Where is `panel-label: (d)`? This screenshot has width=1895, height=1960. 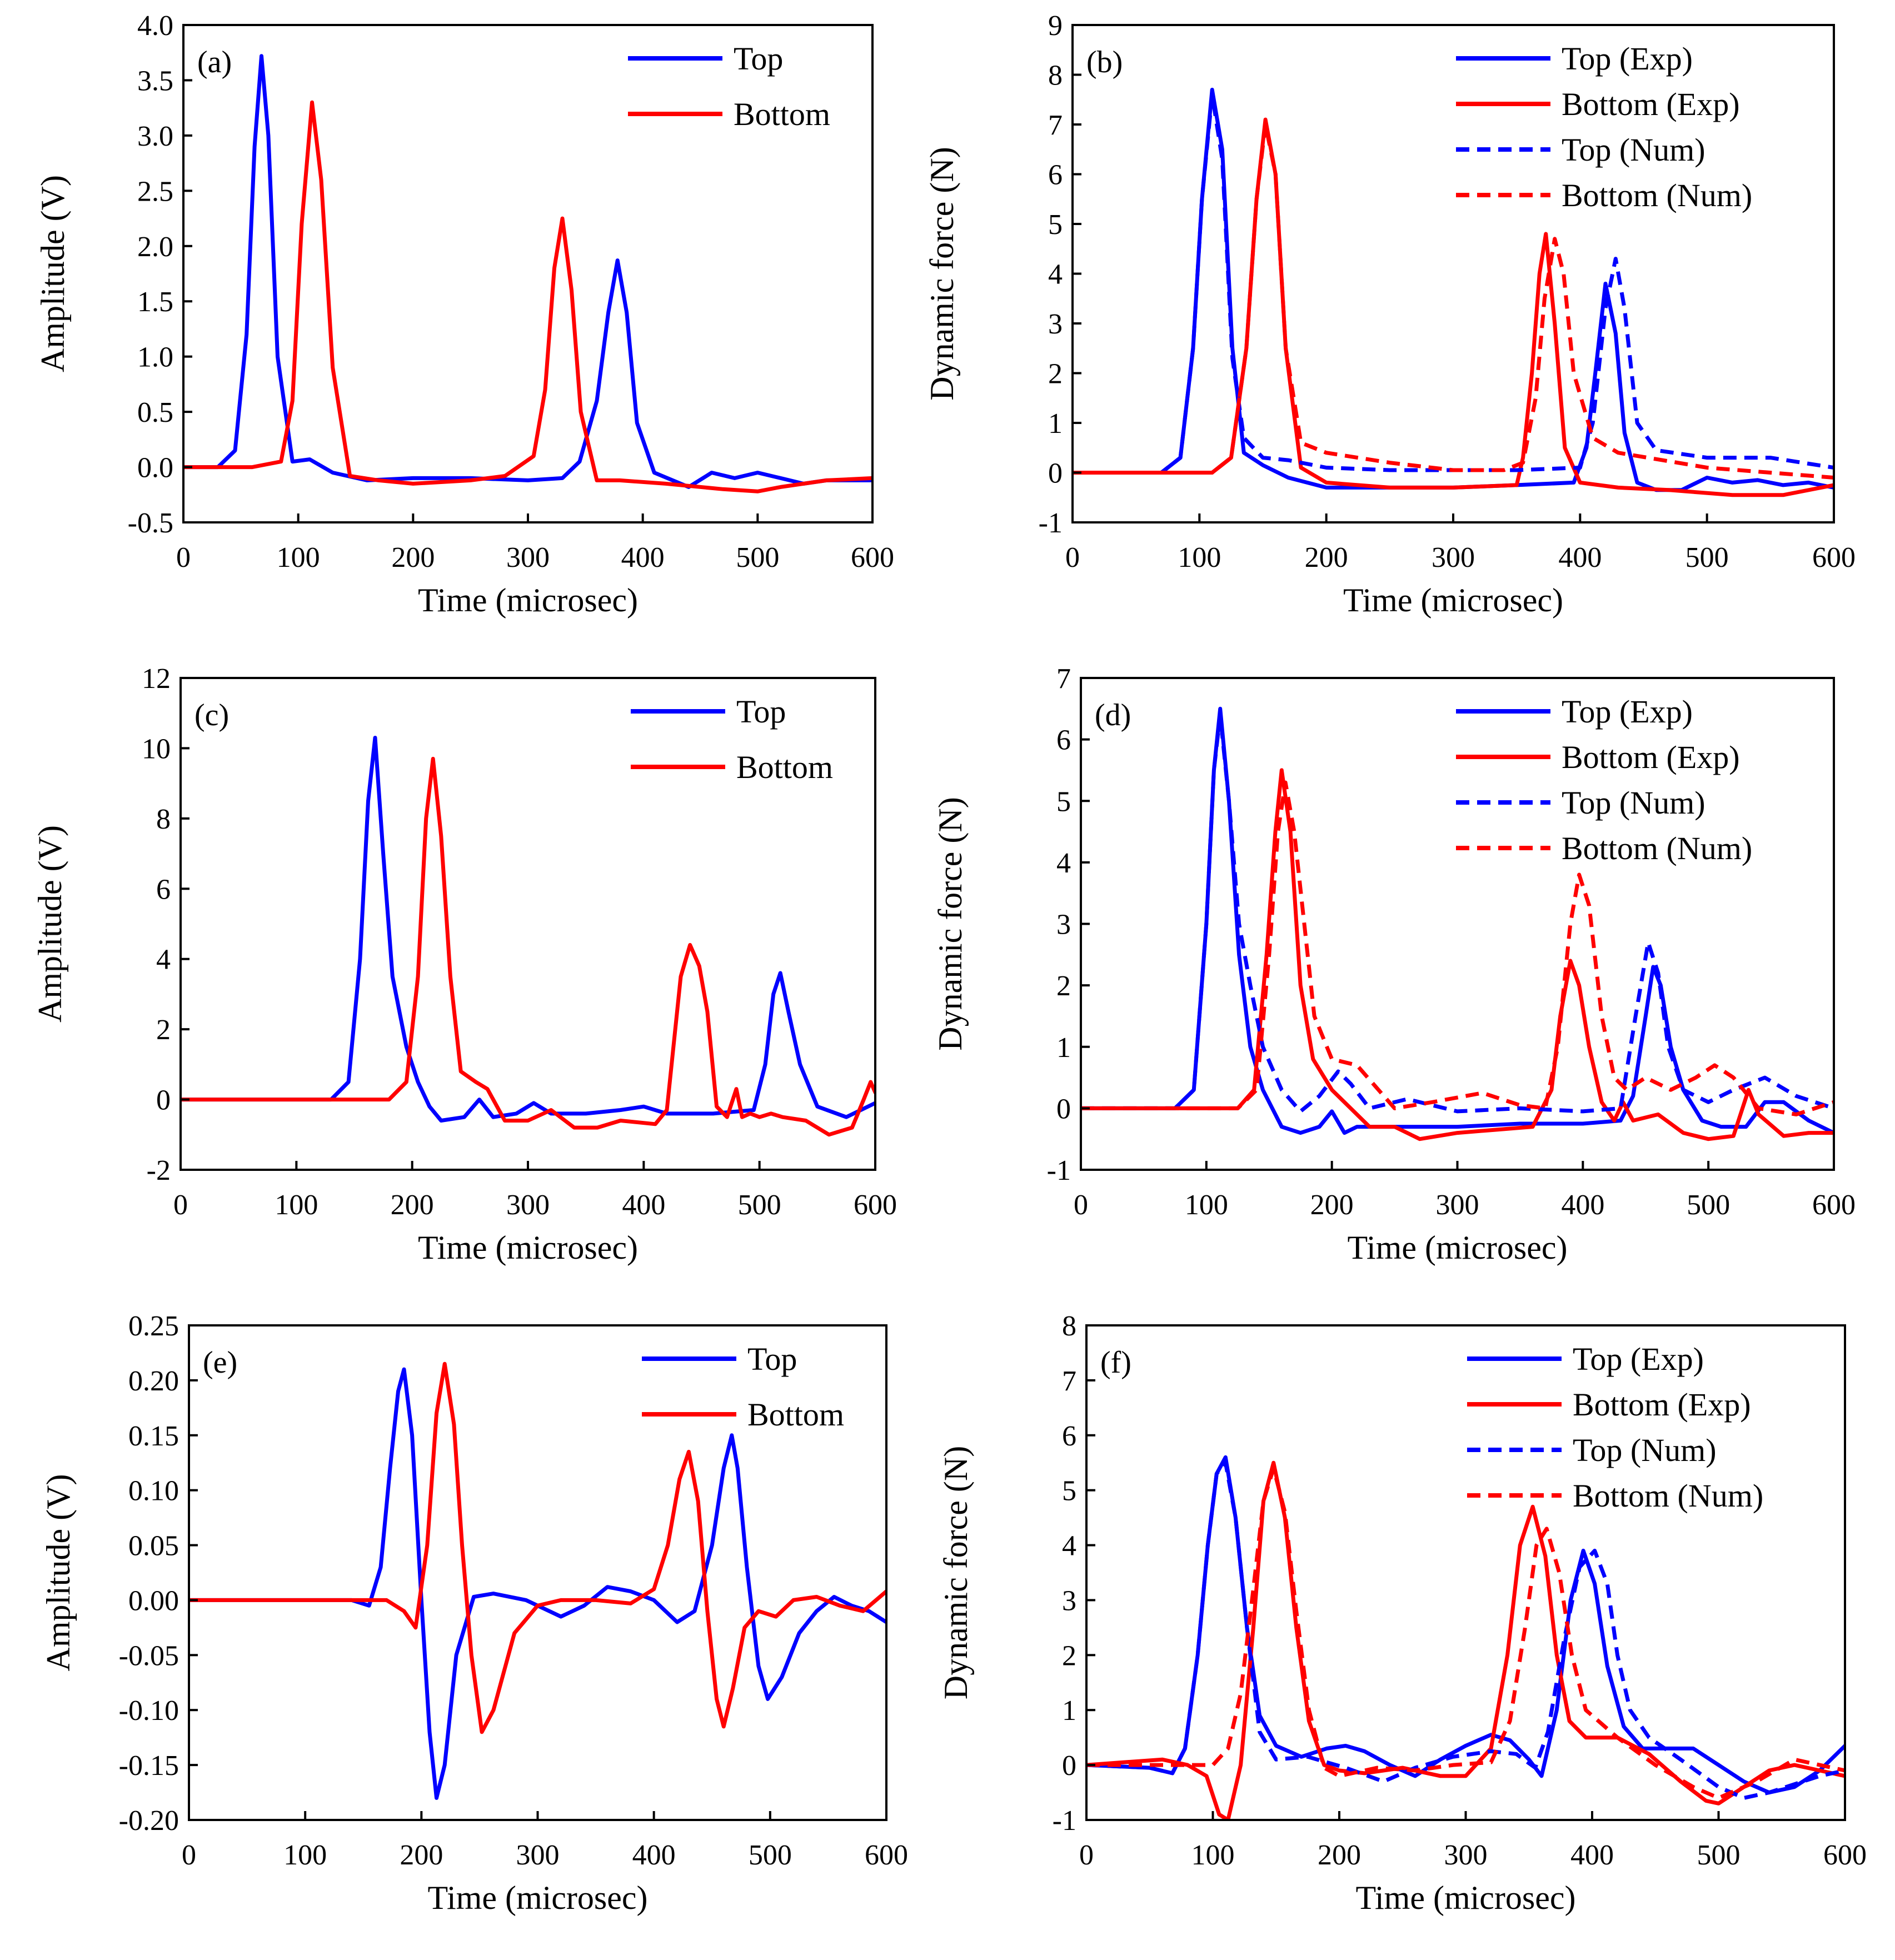 panel-label: (d) is located at coordinates (1113, 715).